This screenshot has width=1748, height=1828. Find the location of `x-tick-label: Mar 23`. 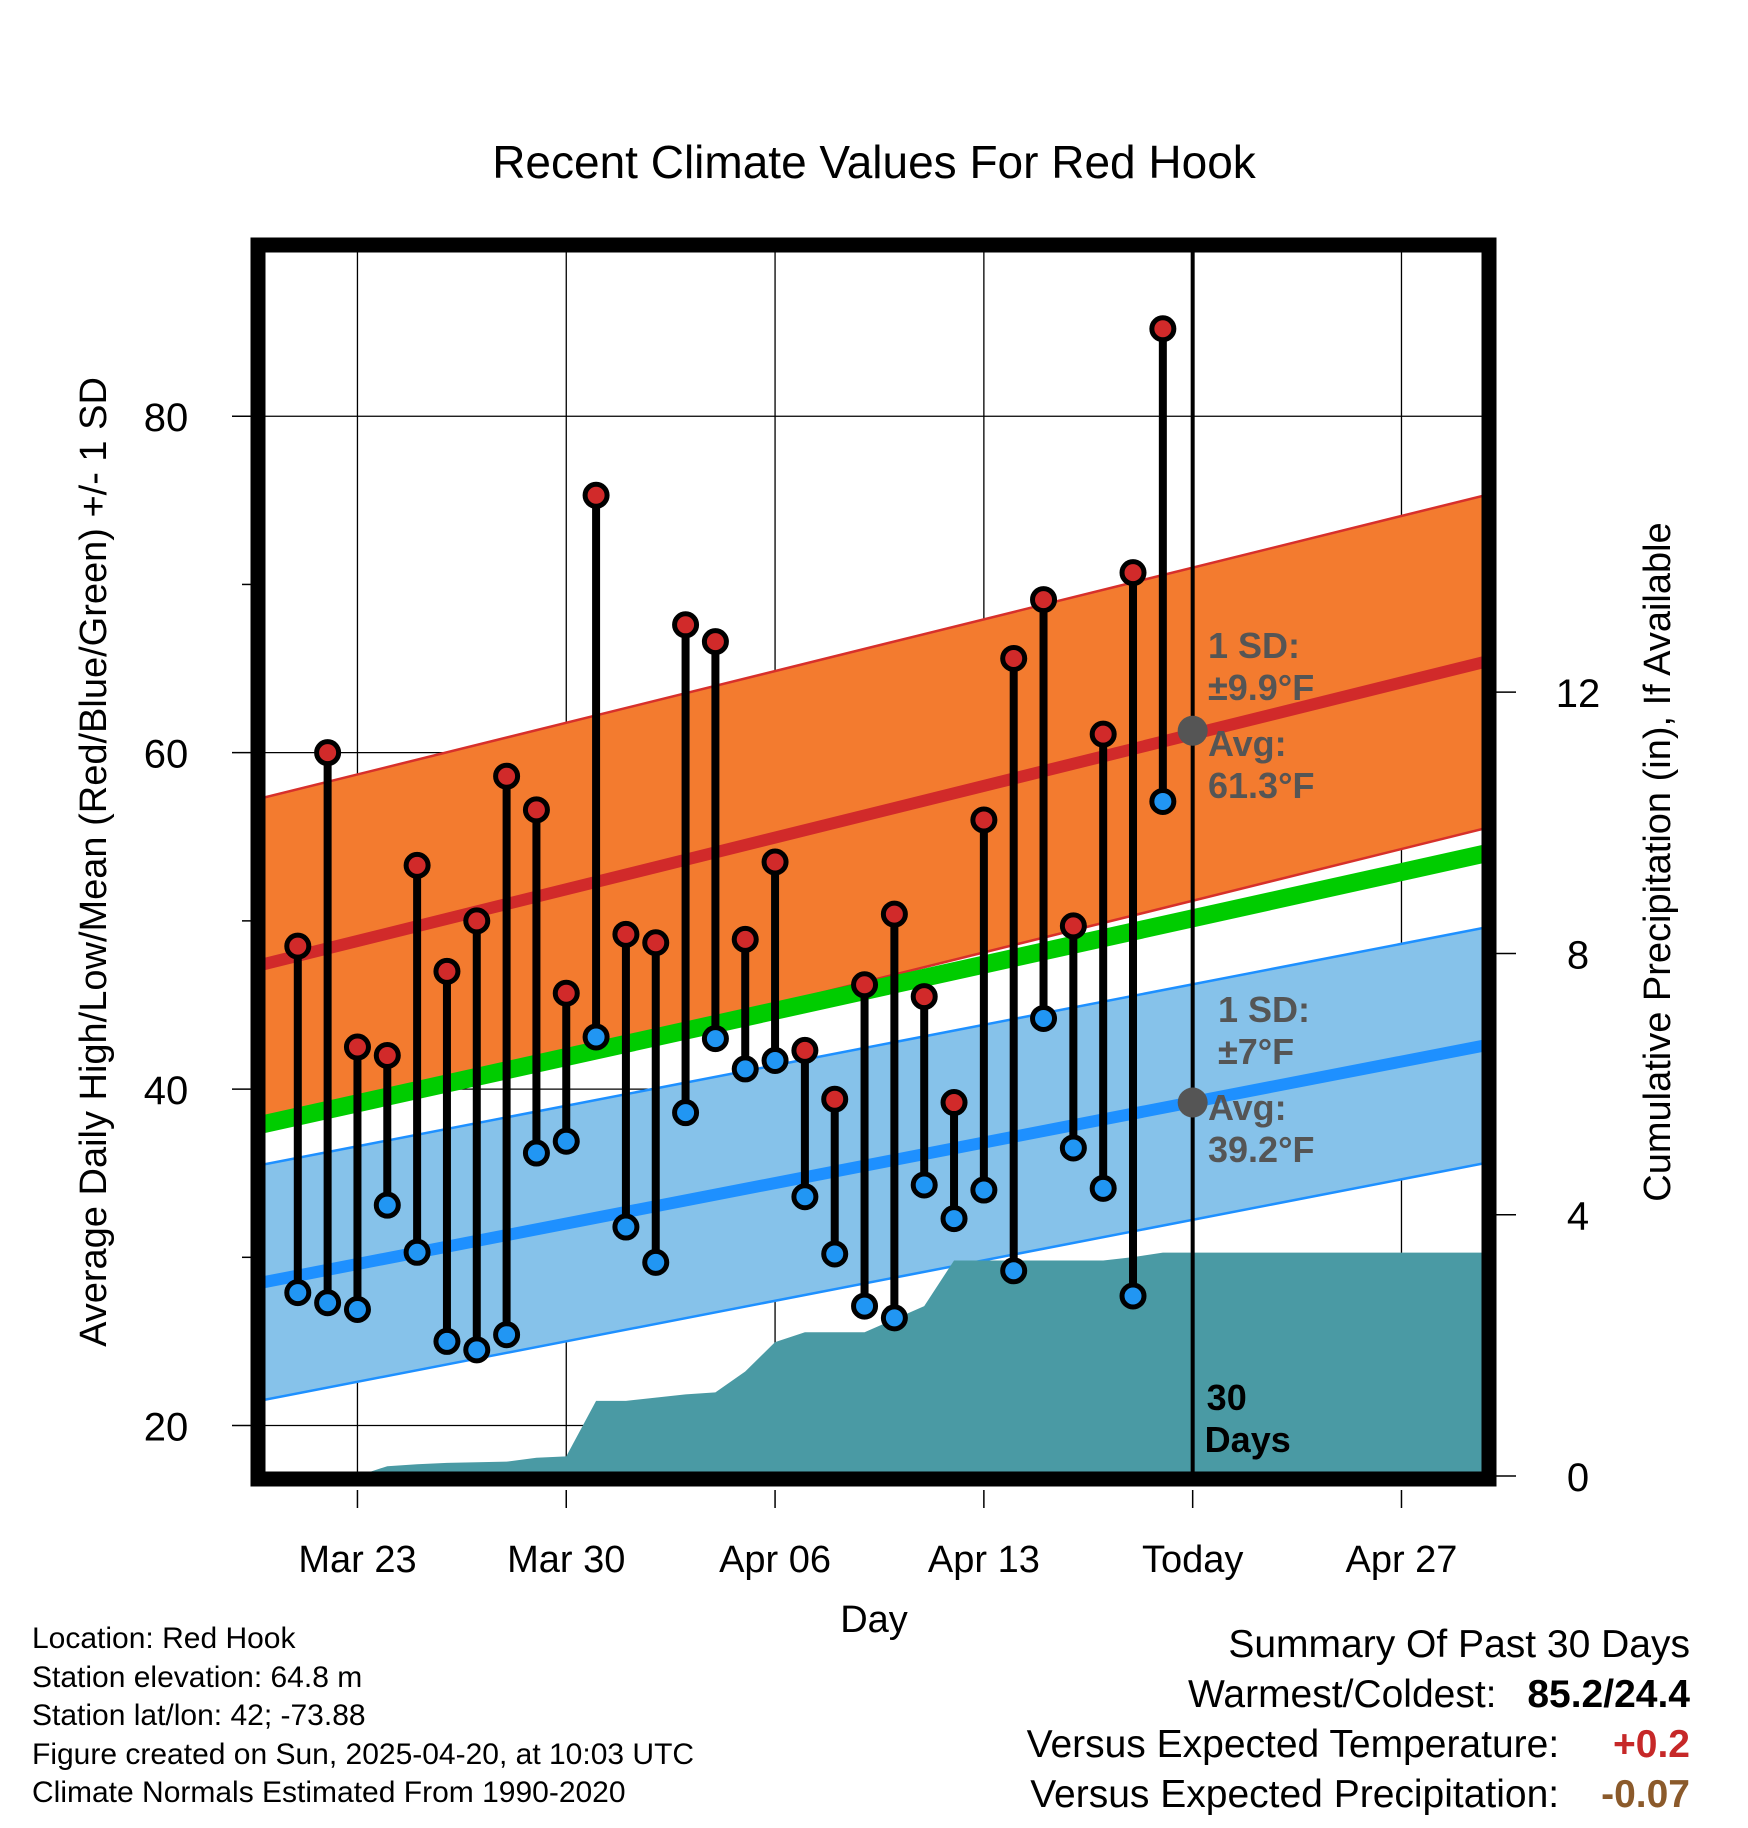

x-tick-label: Mar 23 is located at coordinates (357, 1560).